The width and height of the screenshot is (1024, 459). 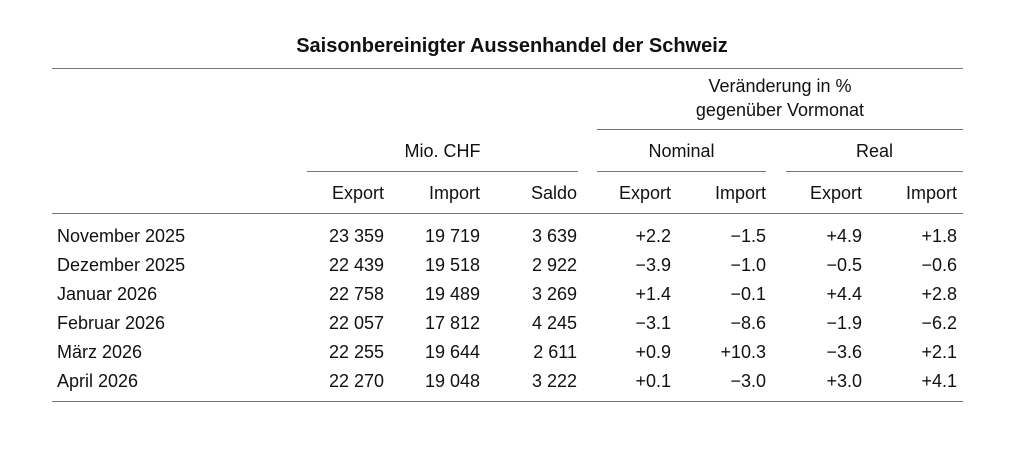 I want to click on export-nominal-cell: −3.9, so click(x=653, y=265).